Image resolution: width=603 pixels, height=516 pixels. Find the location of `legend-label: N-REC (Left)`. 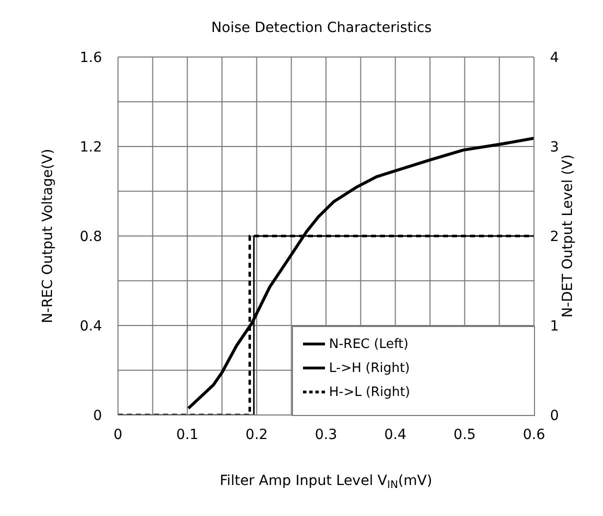

legend-label: N-REC (Left) is located at coordinates (368, 344).